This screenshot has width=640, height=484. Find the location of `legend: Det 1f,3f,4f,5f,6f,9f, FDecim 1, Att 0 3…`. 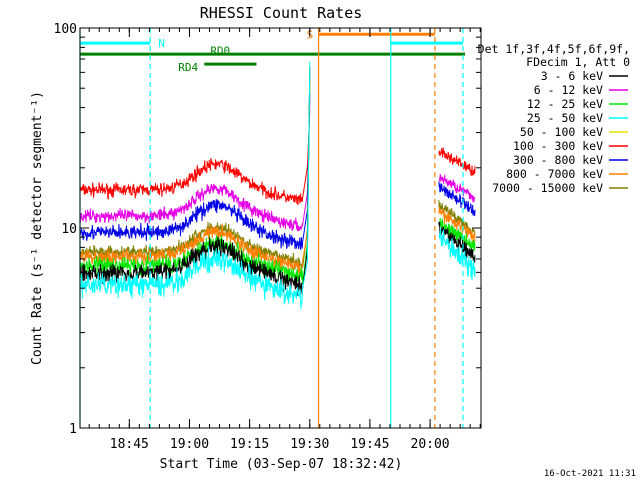

legend: Det 1f,3f,4f,5f,6f,9f, FDecim 1, Att 0 3… is located at coordinates (554, 118).